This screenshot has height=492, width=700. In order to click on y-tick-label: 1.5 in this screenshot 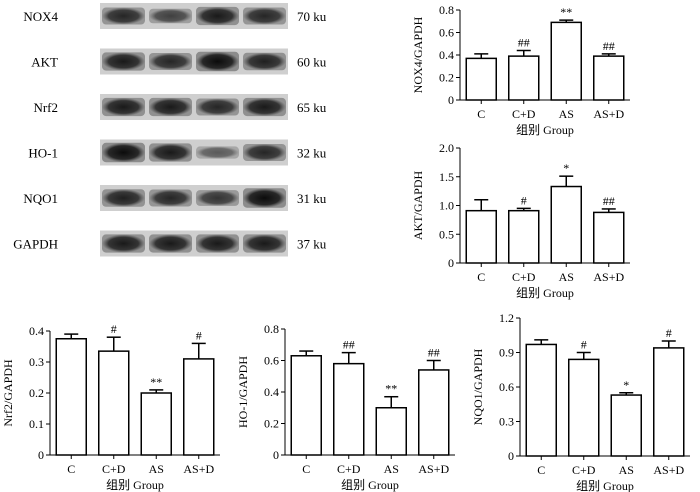, I will do `click(446, 177)`.